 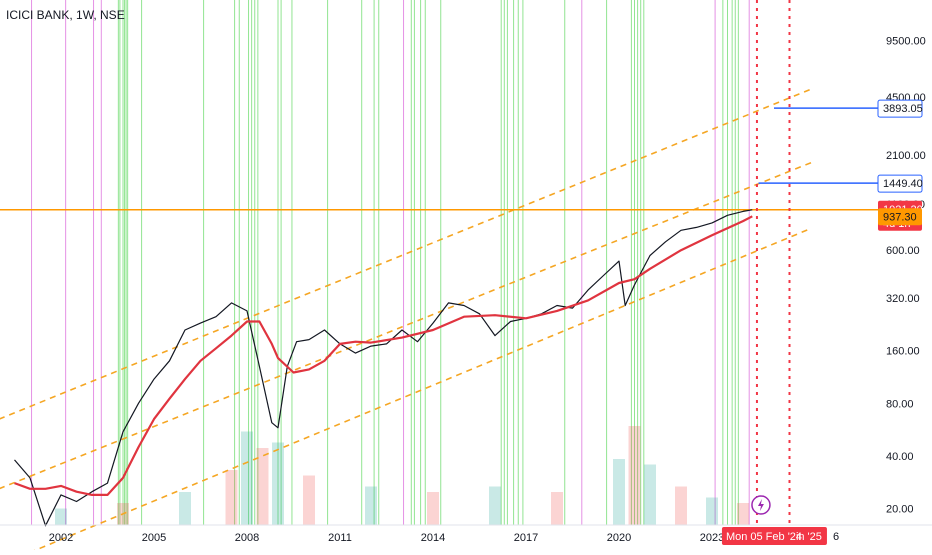 What do you see at coordinates (903, 299) in the screenshot?
I see `y-tick-label: 320.00` at bounding box center [903, 299].